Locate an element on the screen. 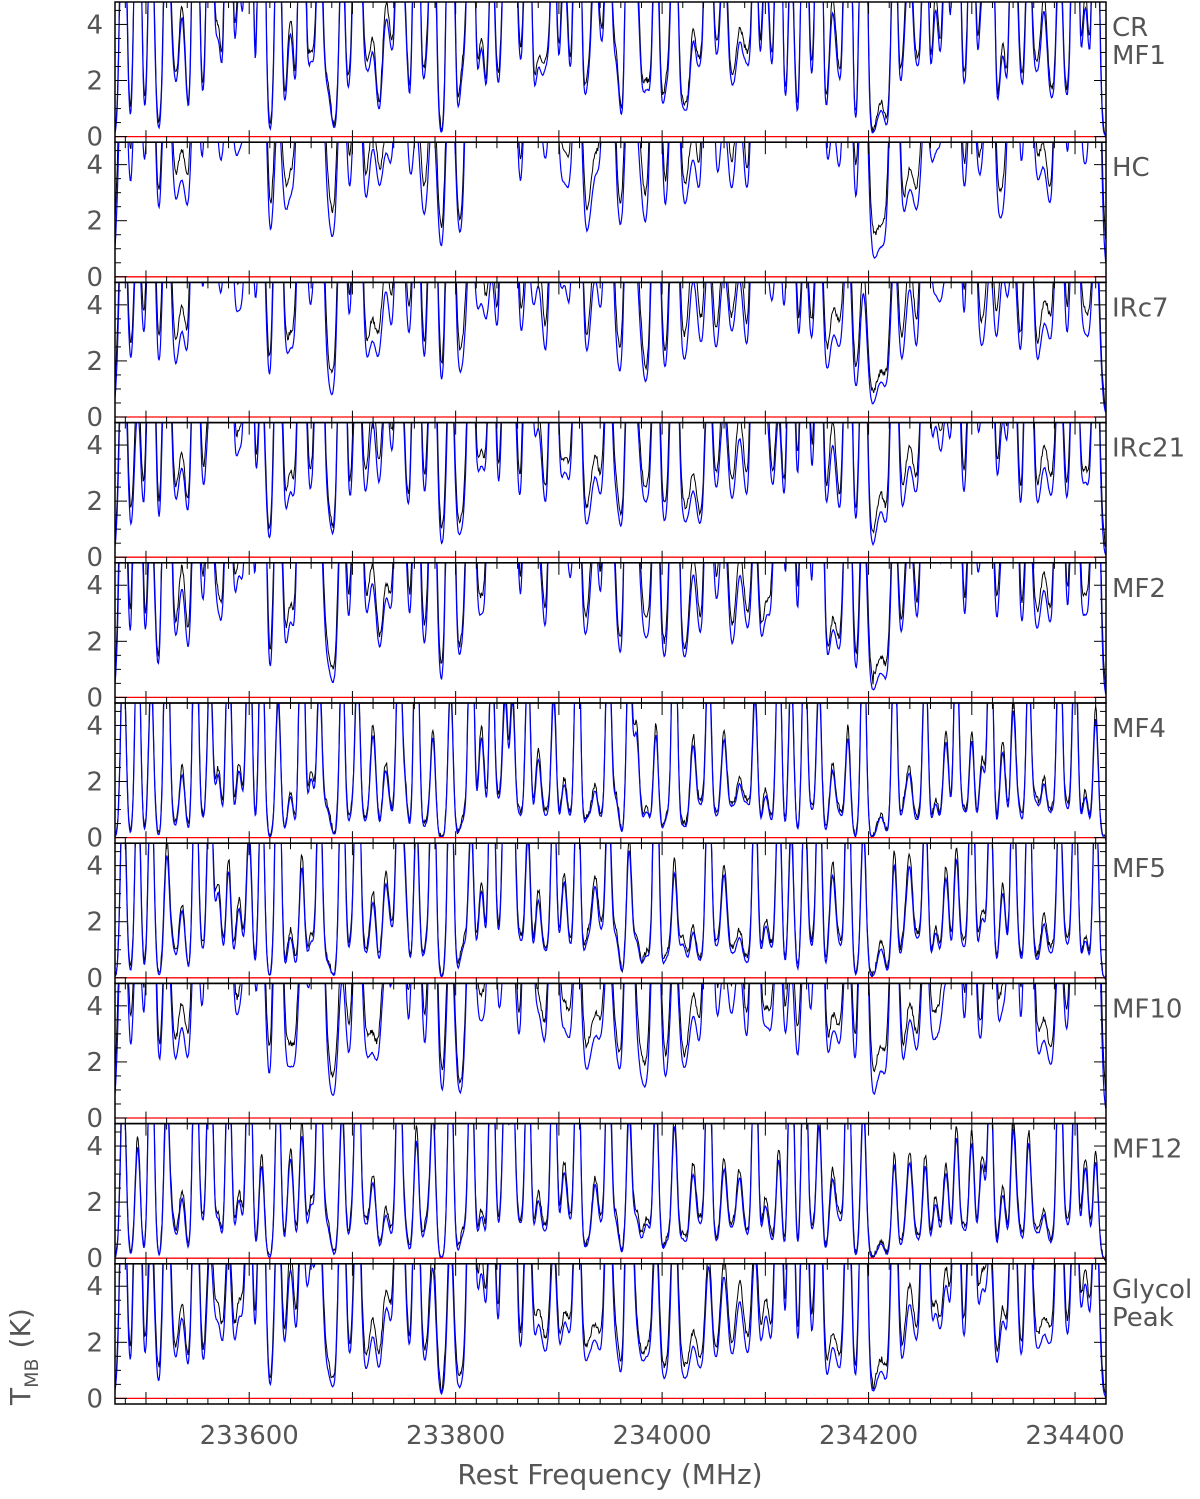  y-axis-label-unit: (K) is located at coordinates (20, 1328).